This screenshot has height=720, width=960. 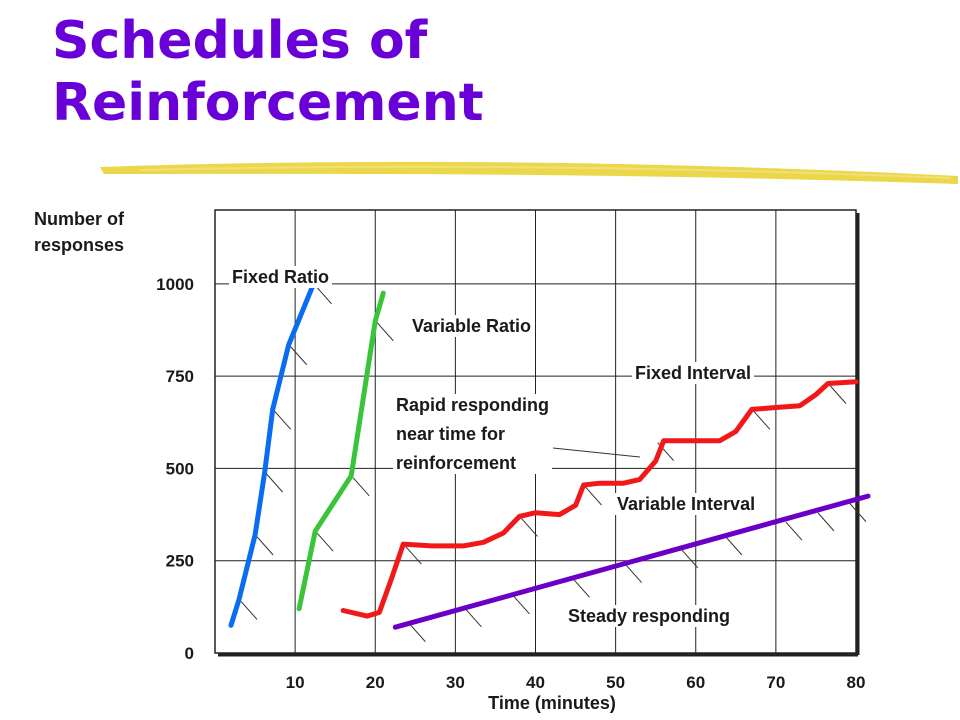 I want to click on x-tick-label-50: 50, so click(x=615, y=682).